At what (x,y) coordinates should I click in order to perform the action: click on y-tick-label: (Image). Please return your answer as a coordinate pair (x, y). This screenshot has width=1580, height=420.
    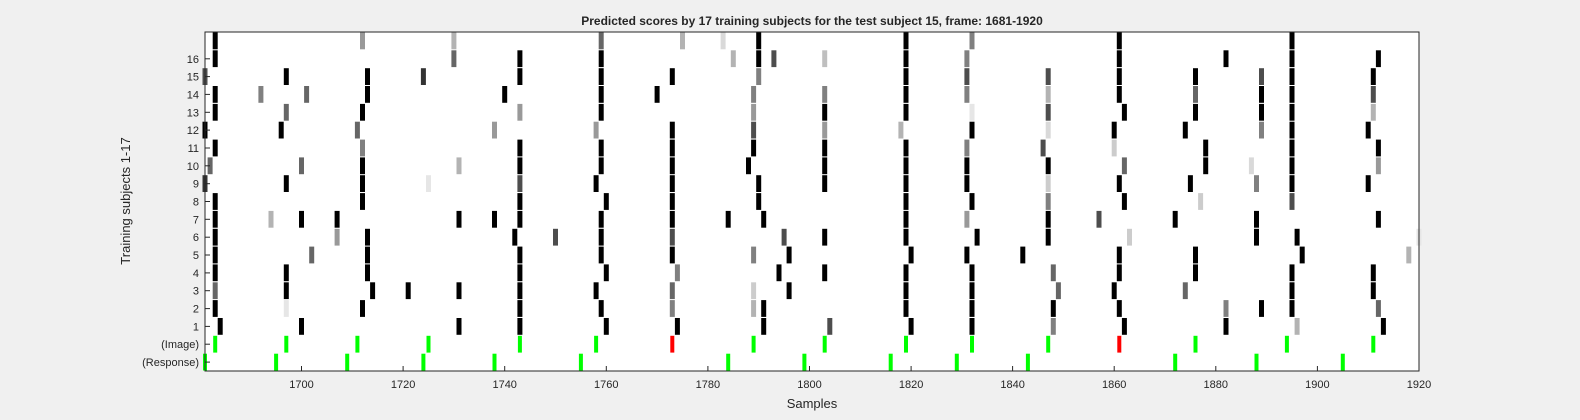
    Looking at the image, I should click on (180, 345).